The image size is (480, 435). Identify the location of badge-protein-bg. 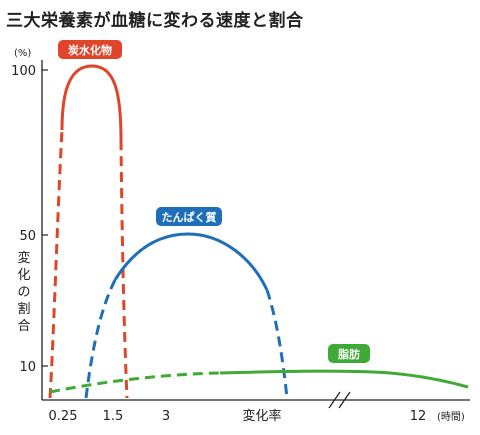
(189, 216).